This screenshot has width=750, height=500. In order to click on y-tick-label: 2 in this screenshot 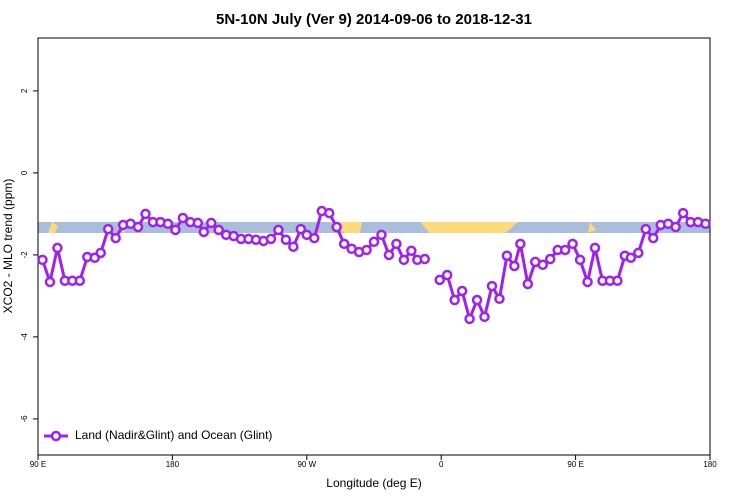, I will do `click(24, 90)`.